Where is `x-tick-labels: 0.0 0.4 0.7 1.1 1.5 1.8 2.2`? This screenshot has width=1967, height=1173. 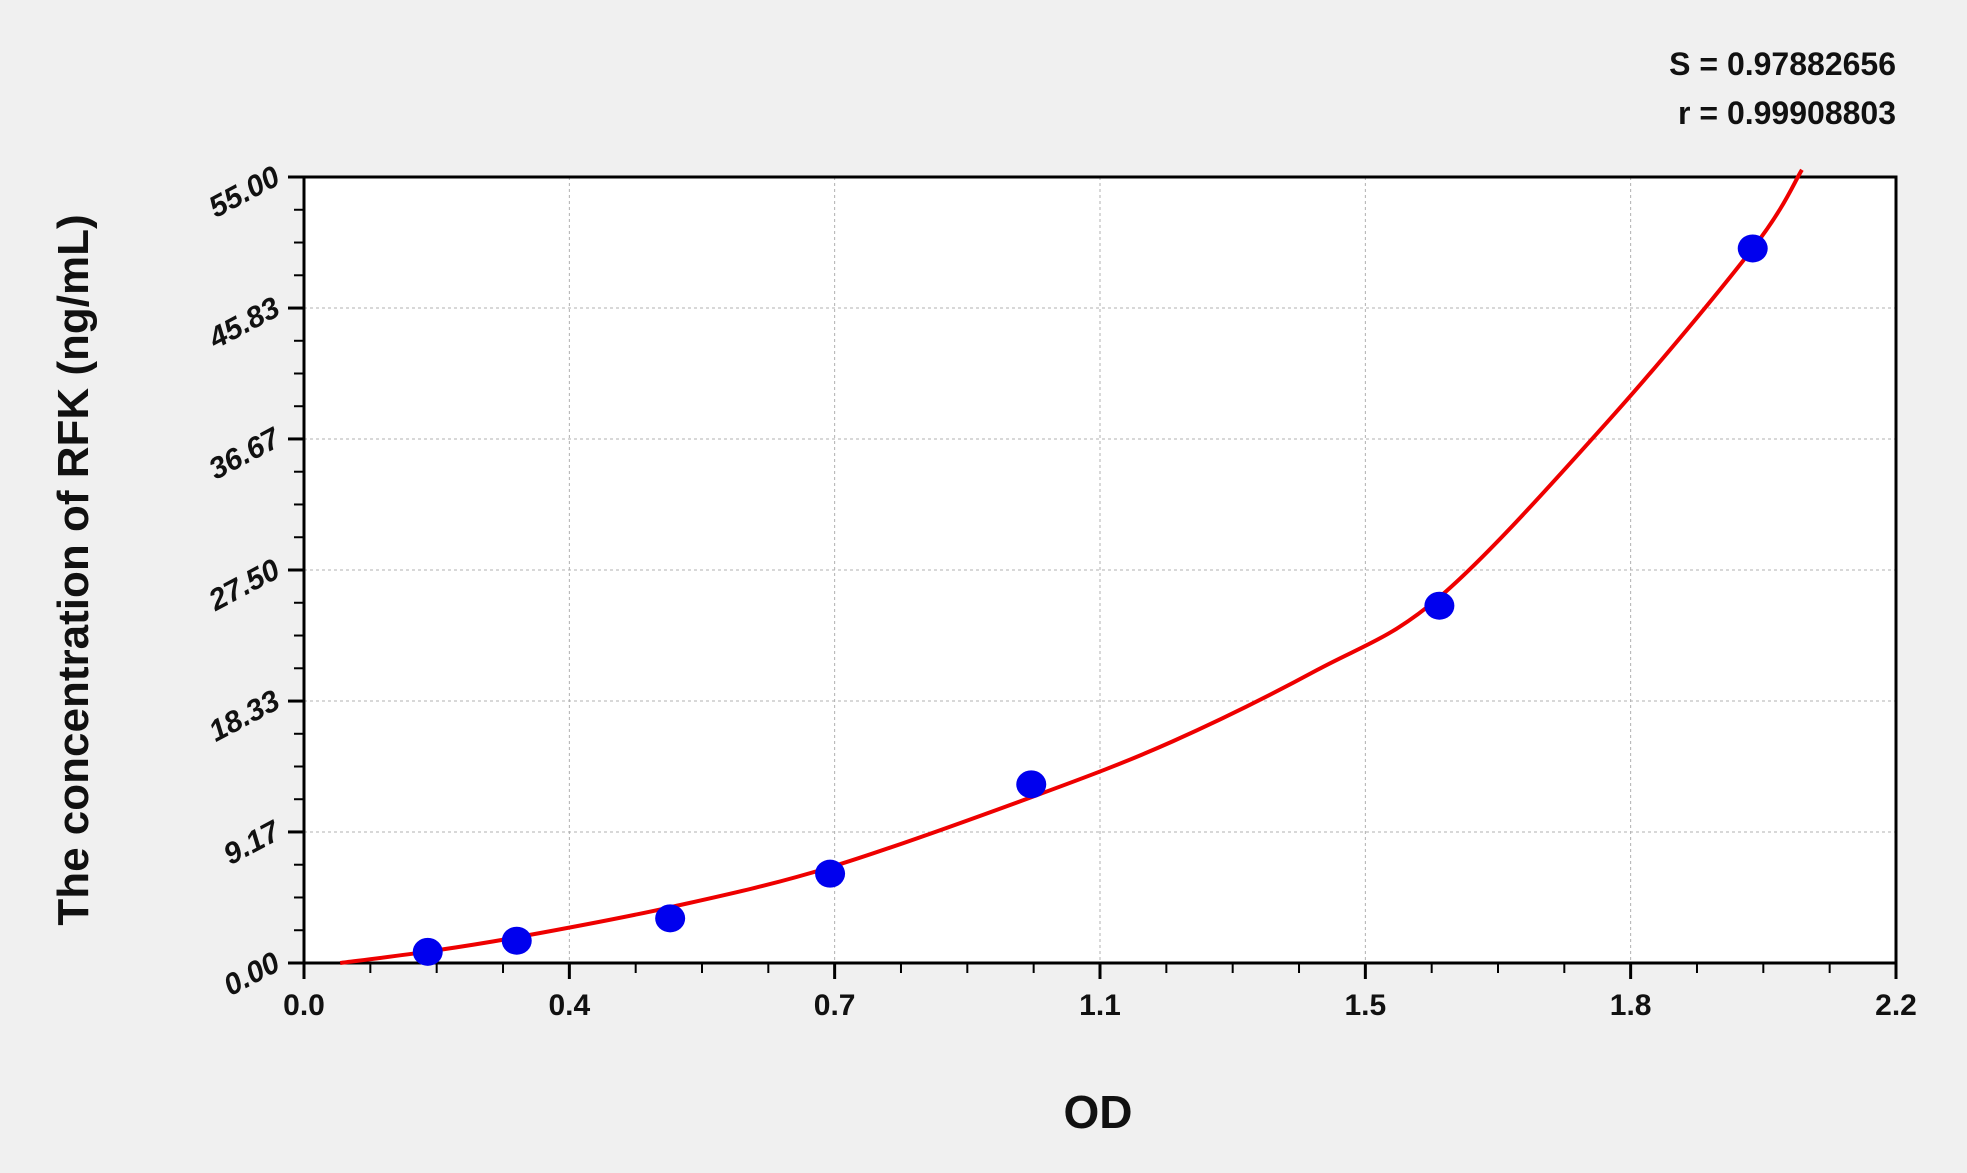 x-tick-labels: 0.0 0.4 0.7 1.1 1.5 1.8 2.2 is located at coordinates (1100, 1005).